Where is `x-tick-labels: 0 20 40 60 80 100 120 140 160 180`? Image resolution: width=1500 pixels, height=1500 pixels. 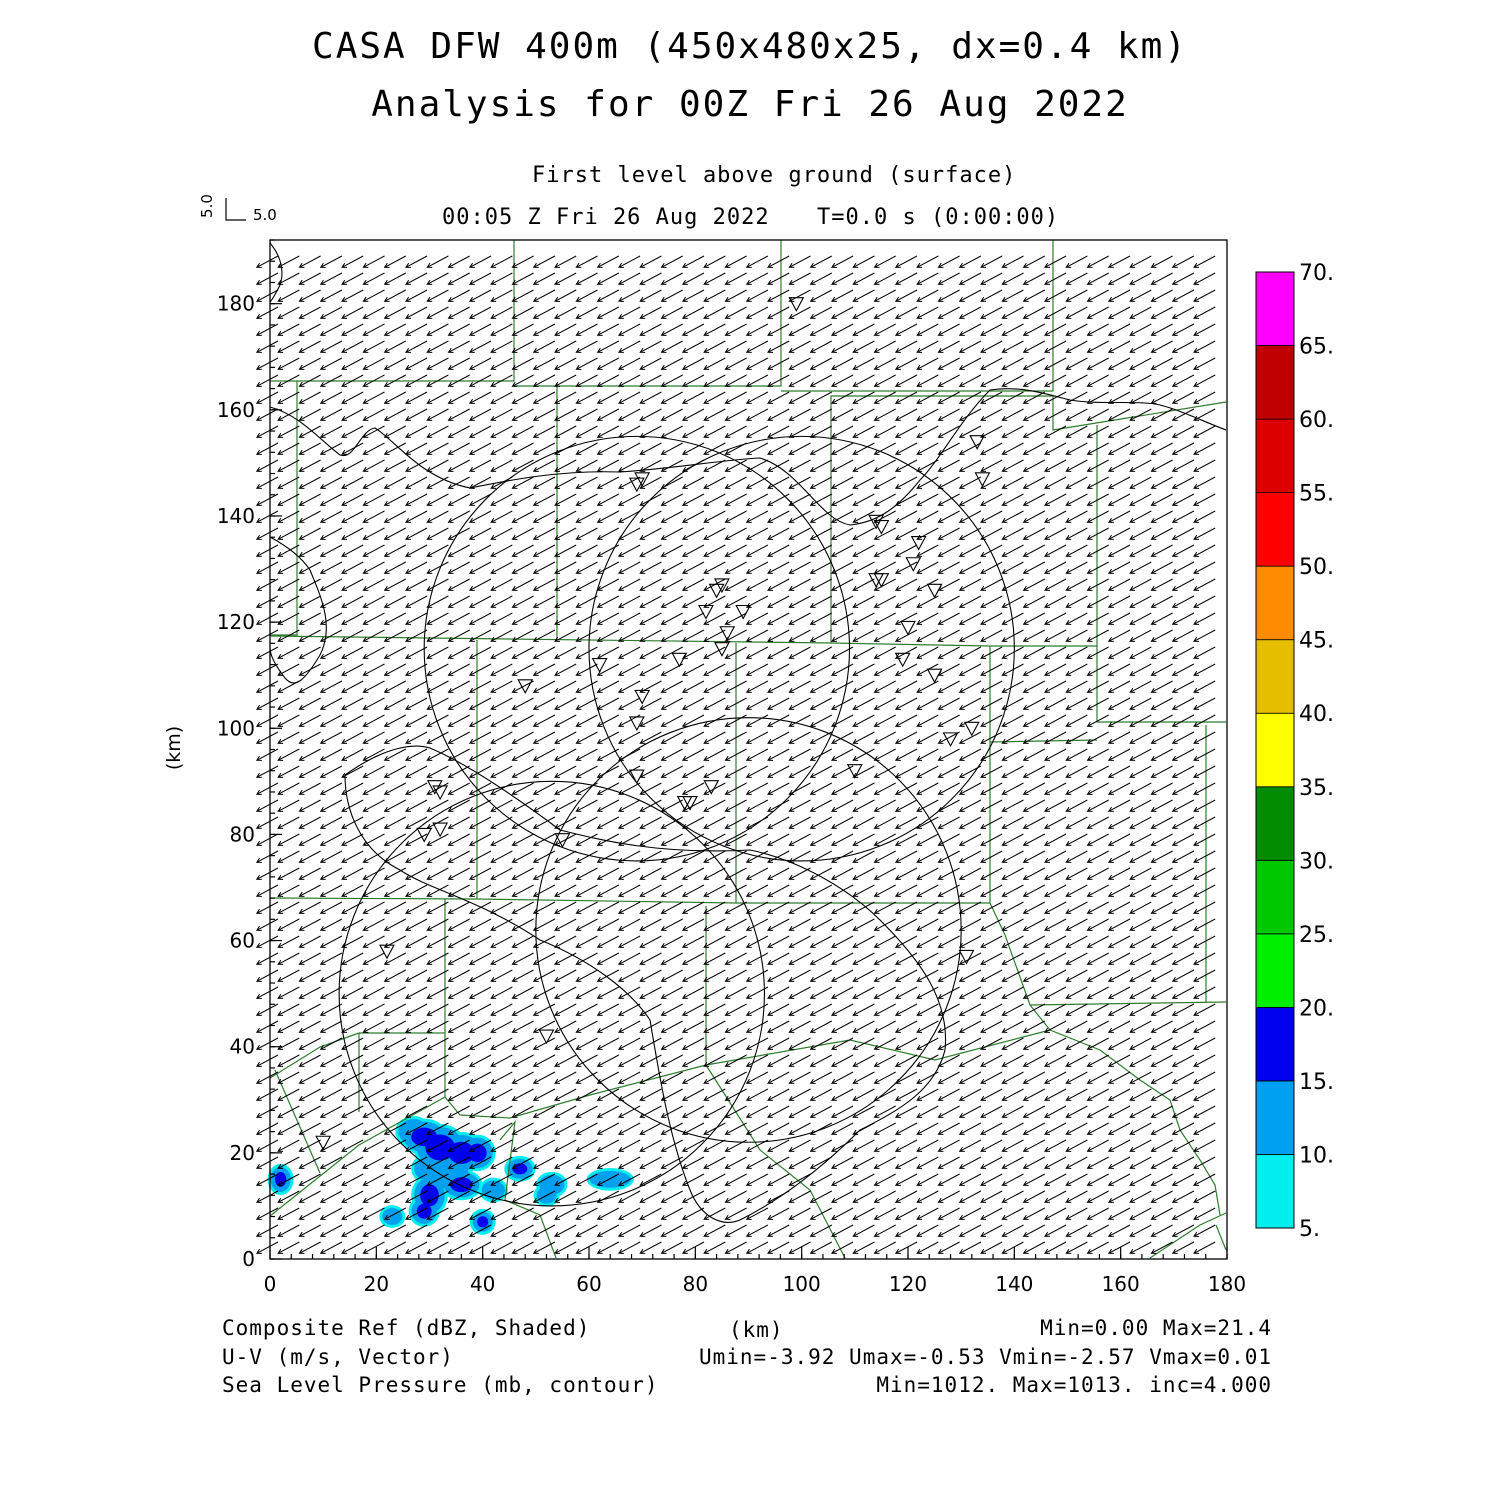
x-tick-labels: 0 20 40 60 80 100 120 140 160 180 is located at coordinates (755, 1284).